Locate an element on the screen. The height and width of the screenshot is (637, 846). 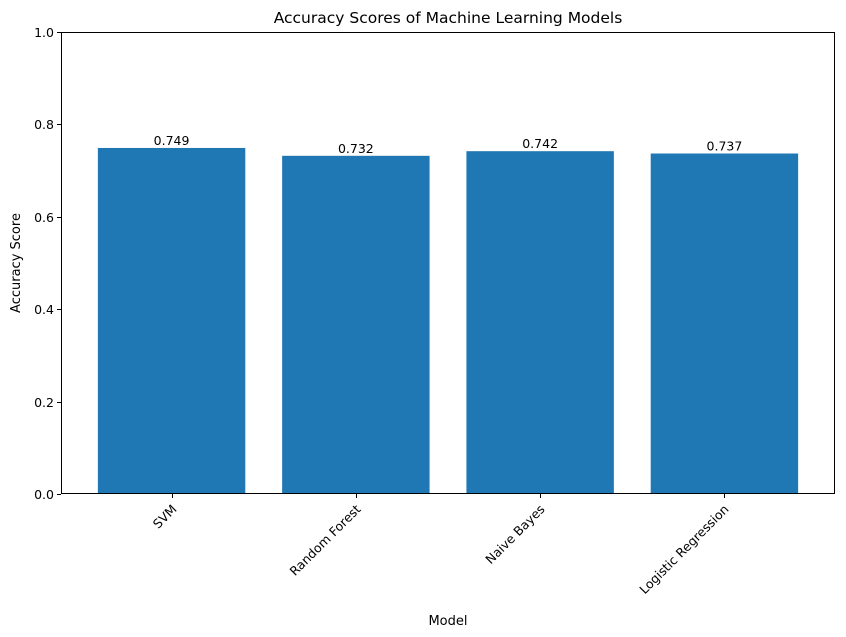
x-tick-label: Logistic Regression is located at coordinates (683, 549).